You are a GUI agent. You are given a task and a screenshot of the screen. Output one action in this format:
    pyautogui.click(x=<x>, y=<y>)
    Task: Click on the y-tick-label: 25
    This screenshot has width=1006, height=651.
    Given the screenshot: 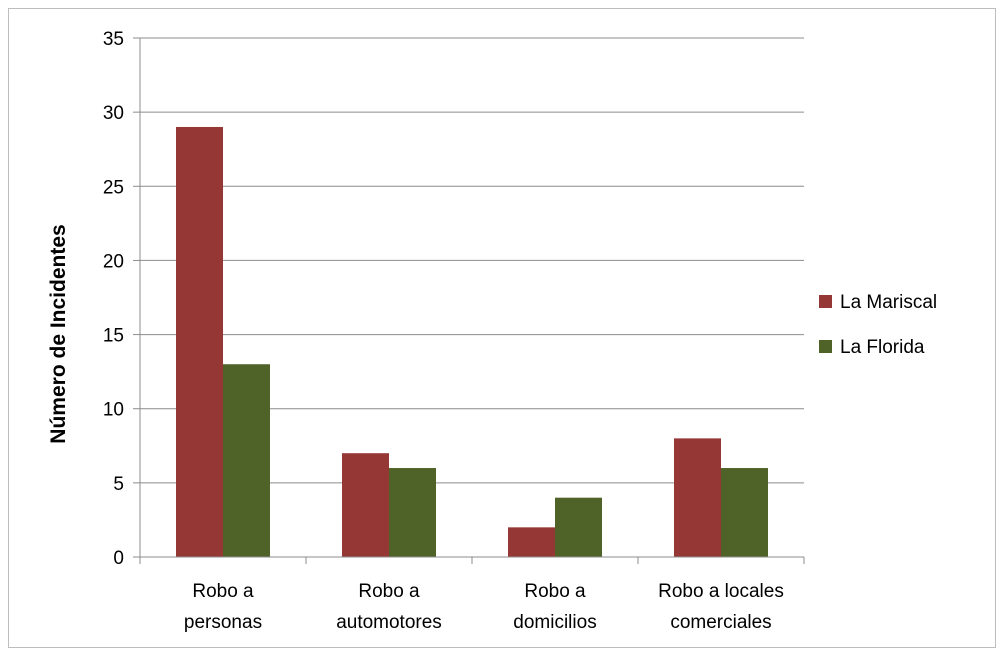 What is the action you would take?
    pyautogui.click(x=113, y=187)
    